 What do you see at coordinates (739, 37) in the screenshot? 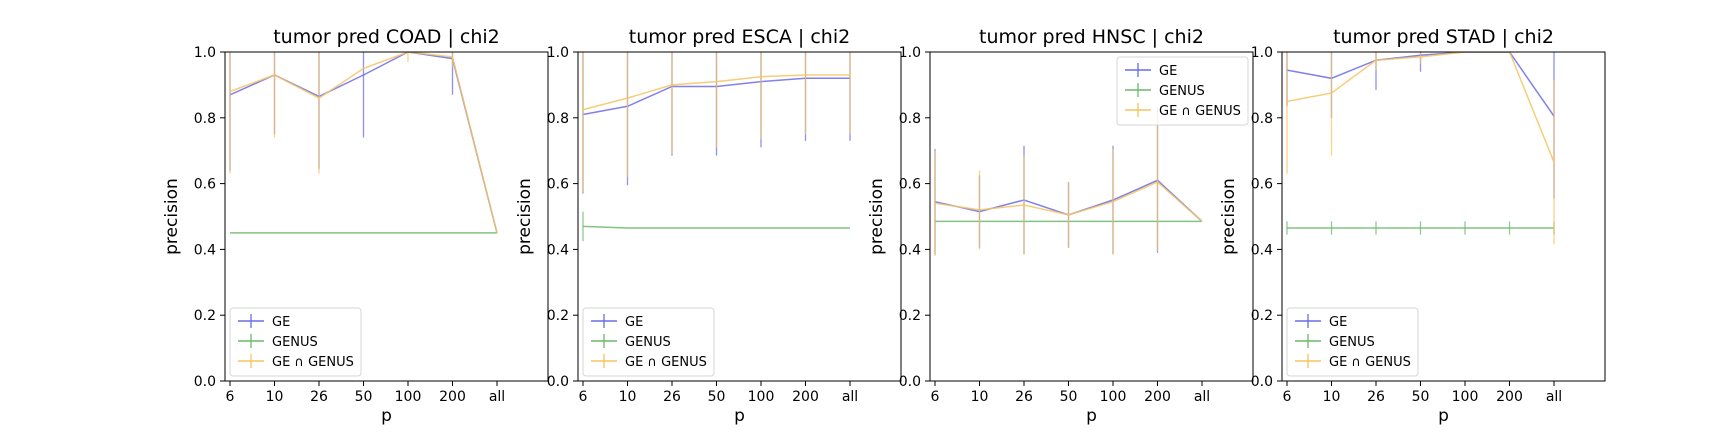
I see `chart-title: tumor pred ESCA | chi2` at bounding box center [739, 37].